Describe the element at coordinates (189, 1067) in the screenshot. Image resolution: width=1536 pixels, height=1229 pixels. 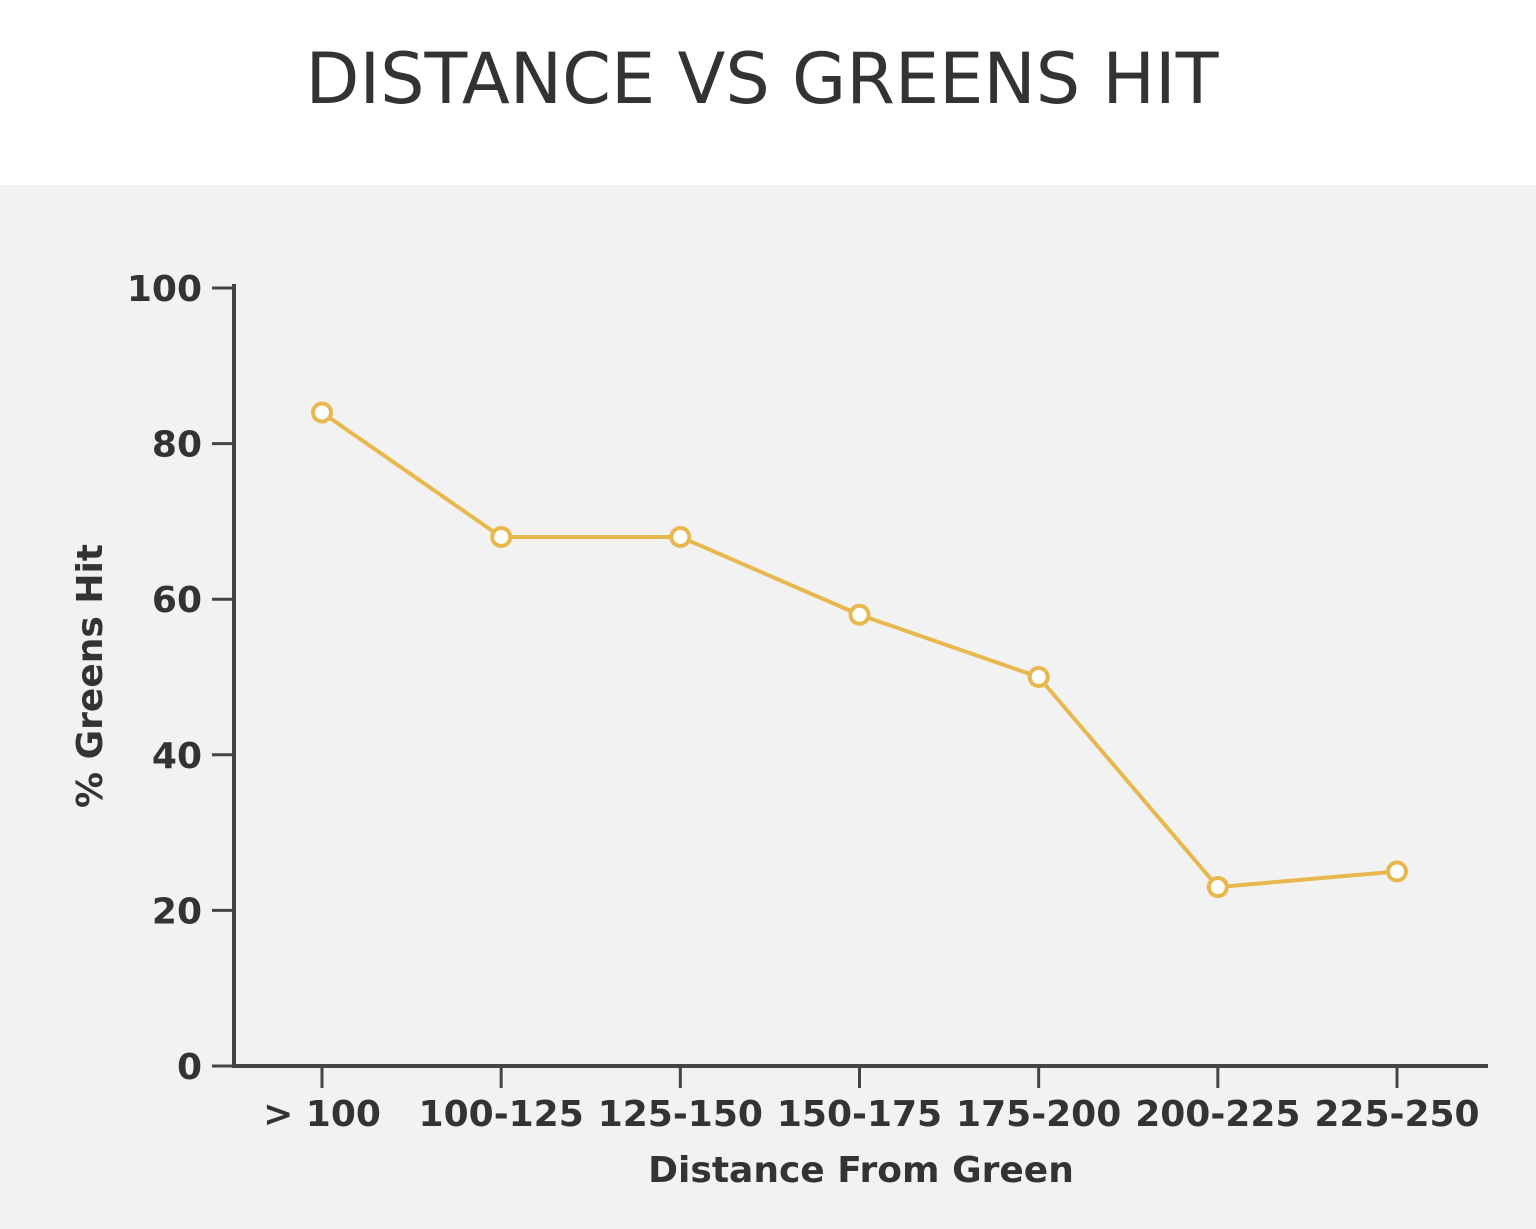
I see `y-tick-label: 0` at that location.